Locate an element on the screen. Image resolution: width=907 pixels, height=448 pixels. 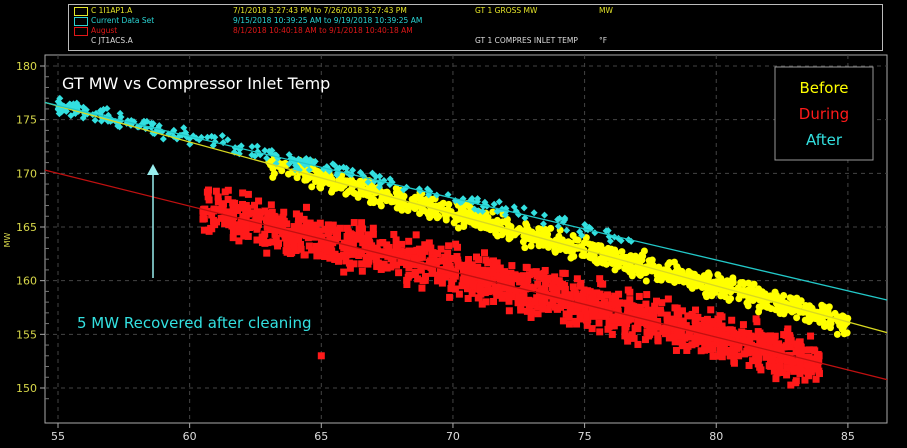
arrow-up-icon is located at coordinates (153, 169).